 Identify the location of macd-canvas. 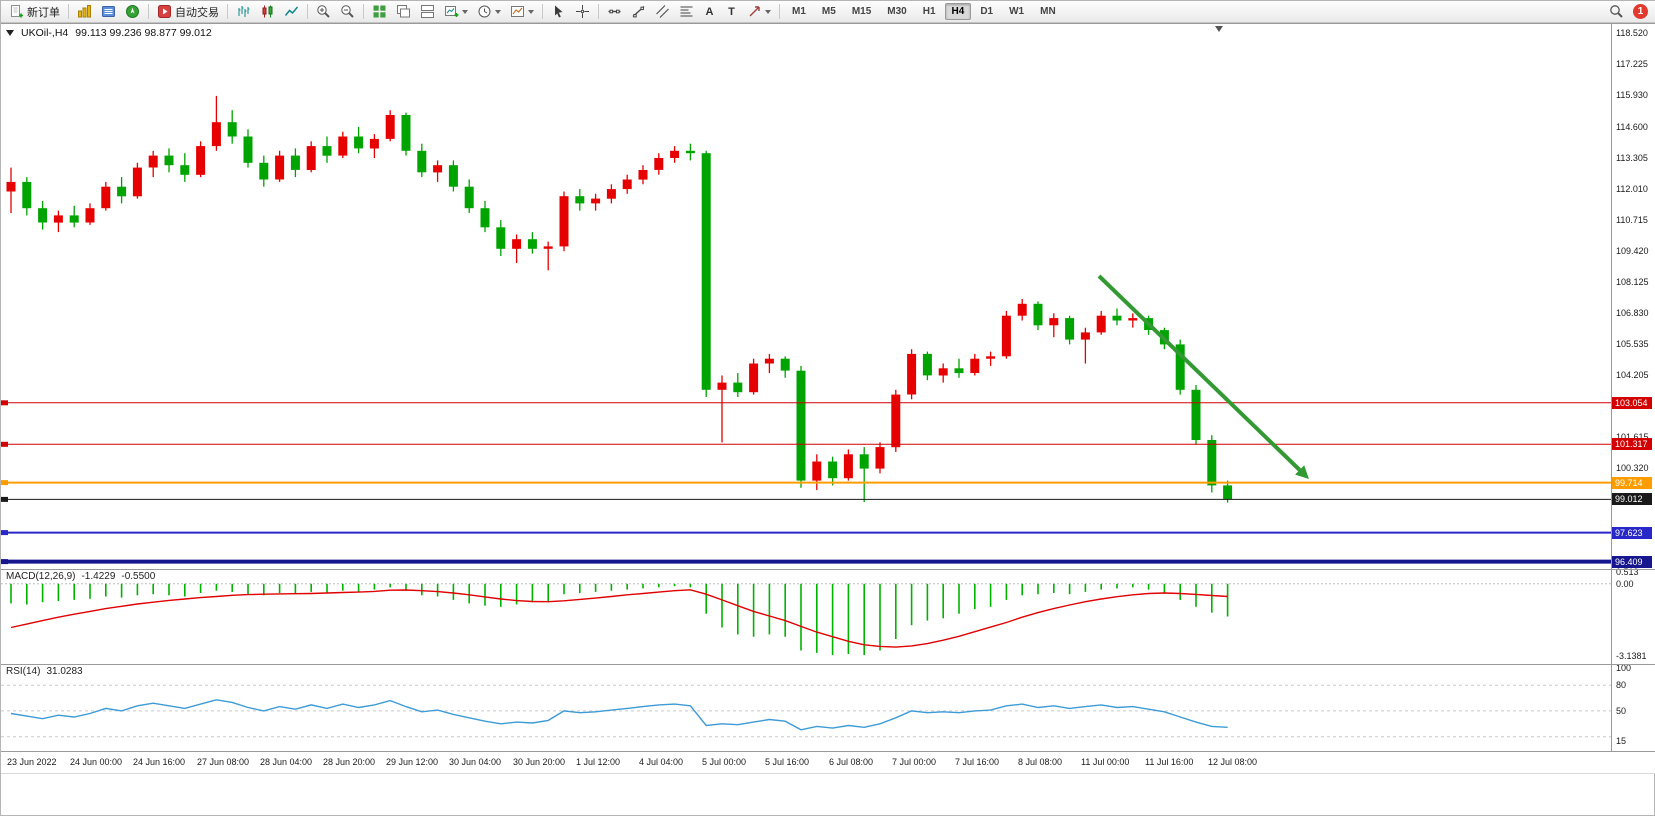
(806, 616).